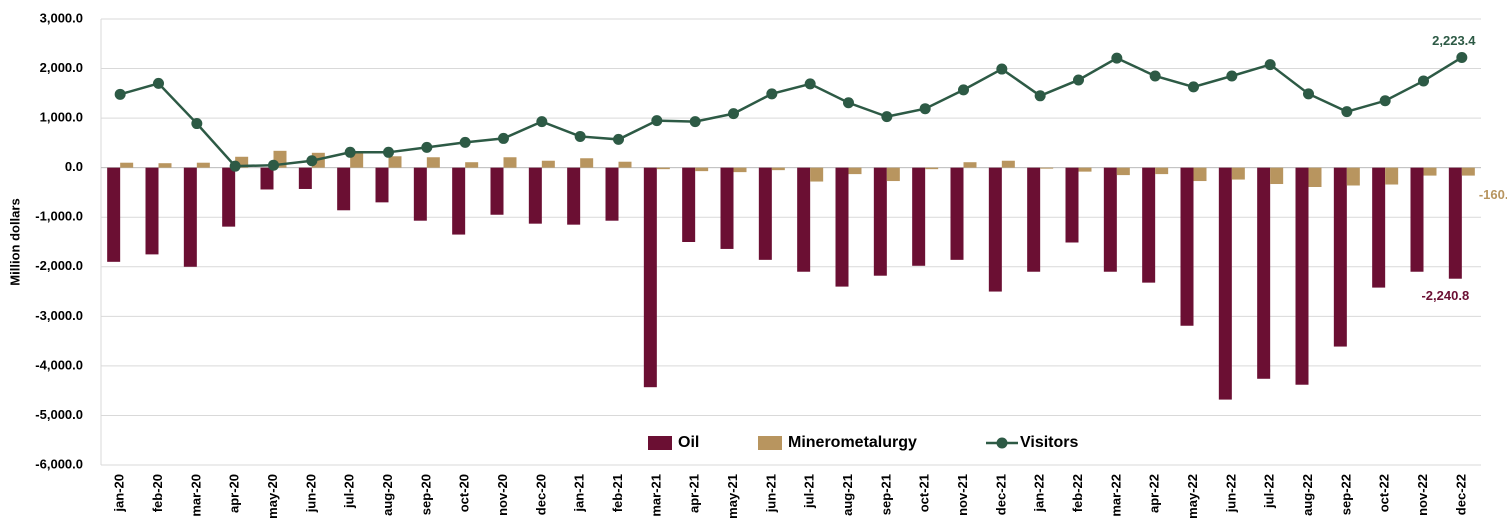 The height and width of the screenshot is (531, 1507). Describe the element at coordinates (1307, 495) in the screenshot. I see `x-tick-label: aug-22` at that location.